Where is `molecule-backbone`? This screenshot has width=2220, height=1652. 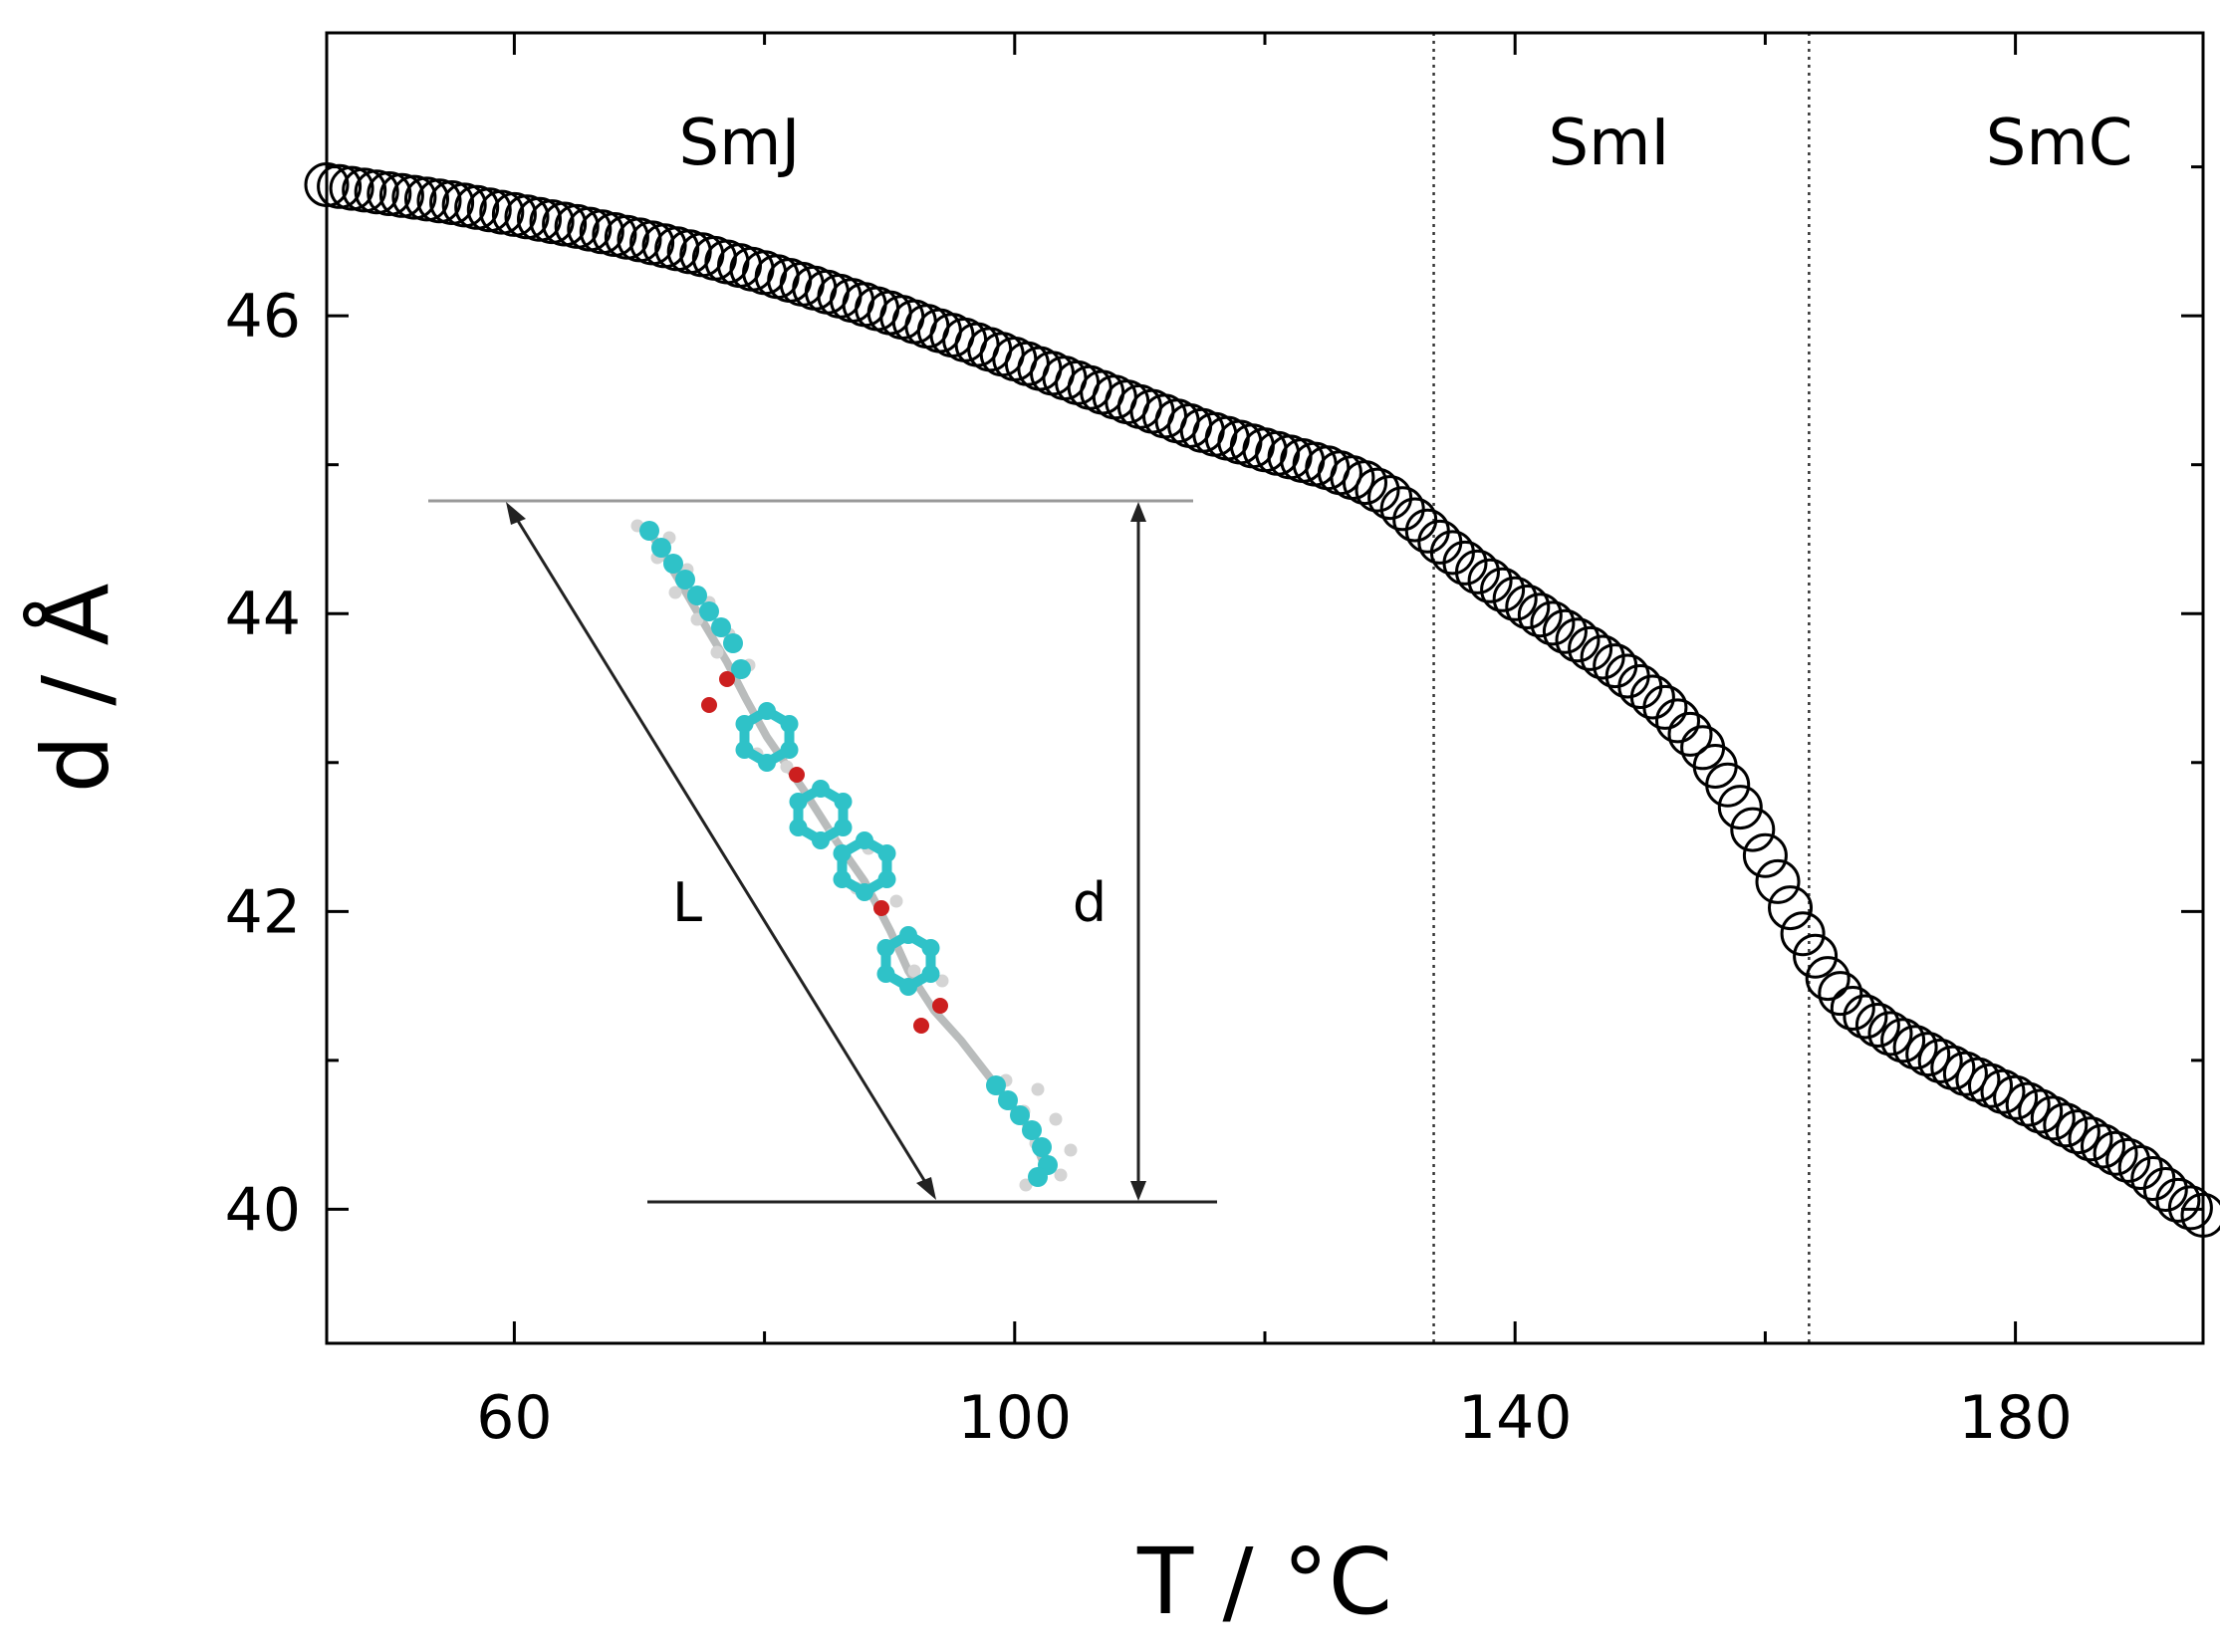
molecule-backbone is located at coordinates (849, 852).